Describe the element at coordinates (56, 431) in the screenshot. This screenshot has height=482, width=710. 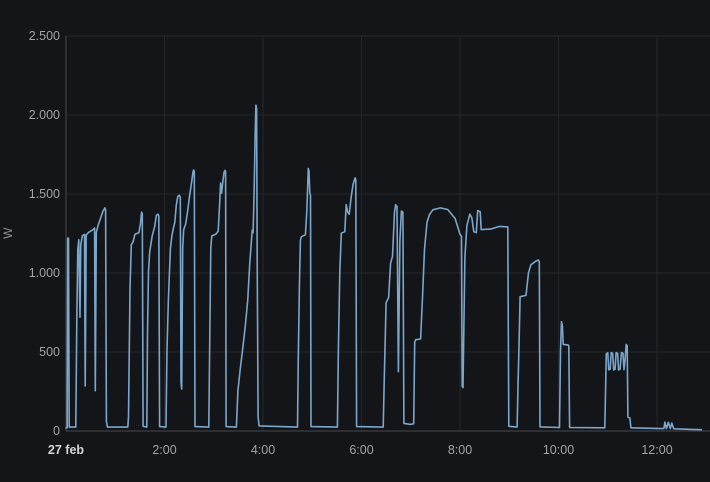
I see `y-tick-label: 0` at that location.